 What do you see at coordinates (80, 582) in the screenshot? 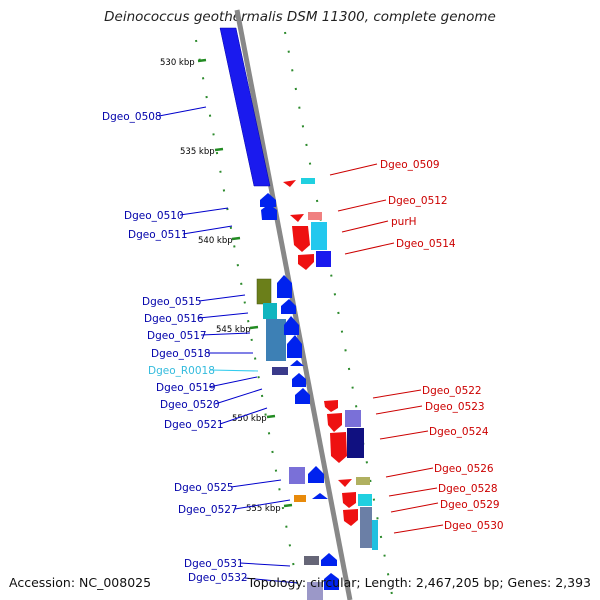
I see `accession-text: Accession: NC_008025` at bounding box center [80, 582].